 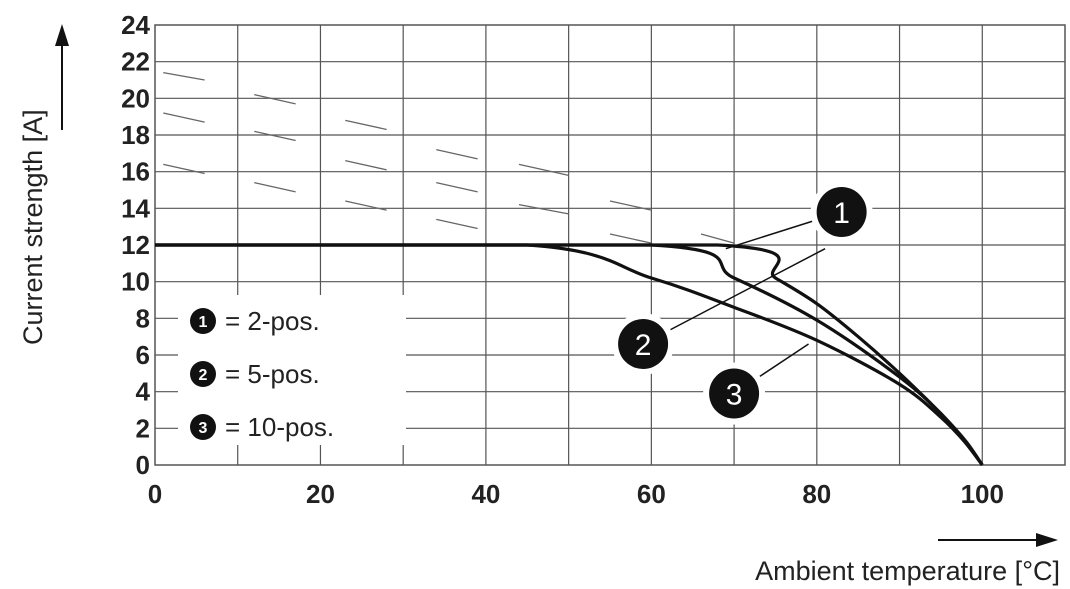 I want to click on callout-badge-number: 1, so click(x=841, y=213).